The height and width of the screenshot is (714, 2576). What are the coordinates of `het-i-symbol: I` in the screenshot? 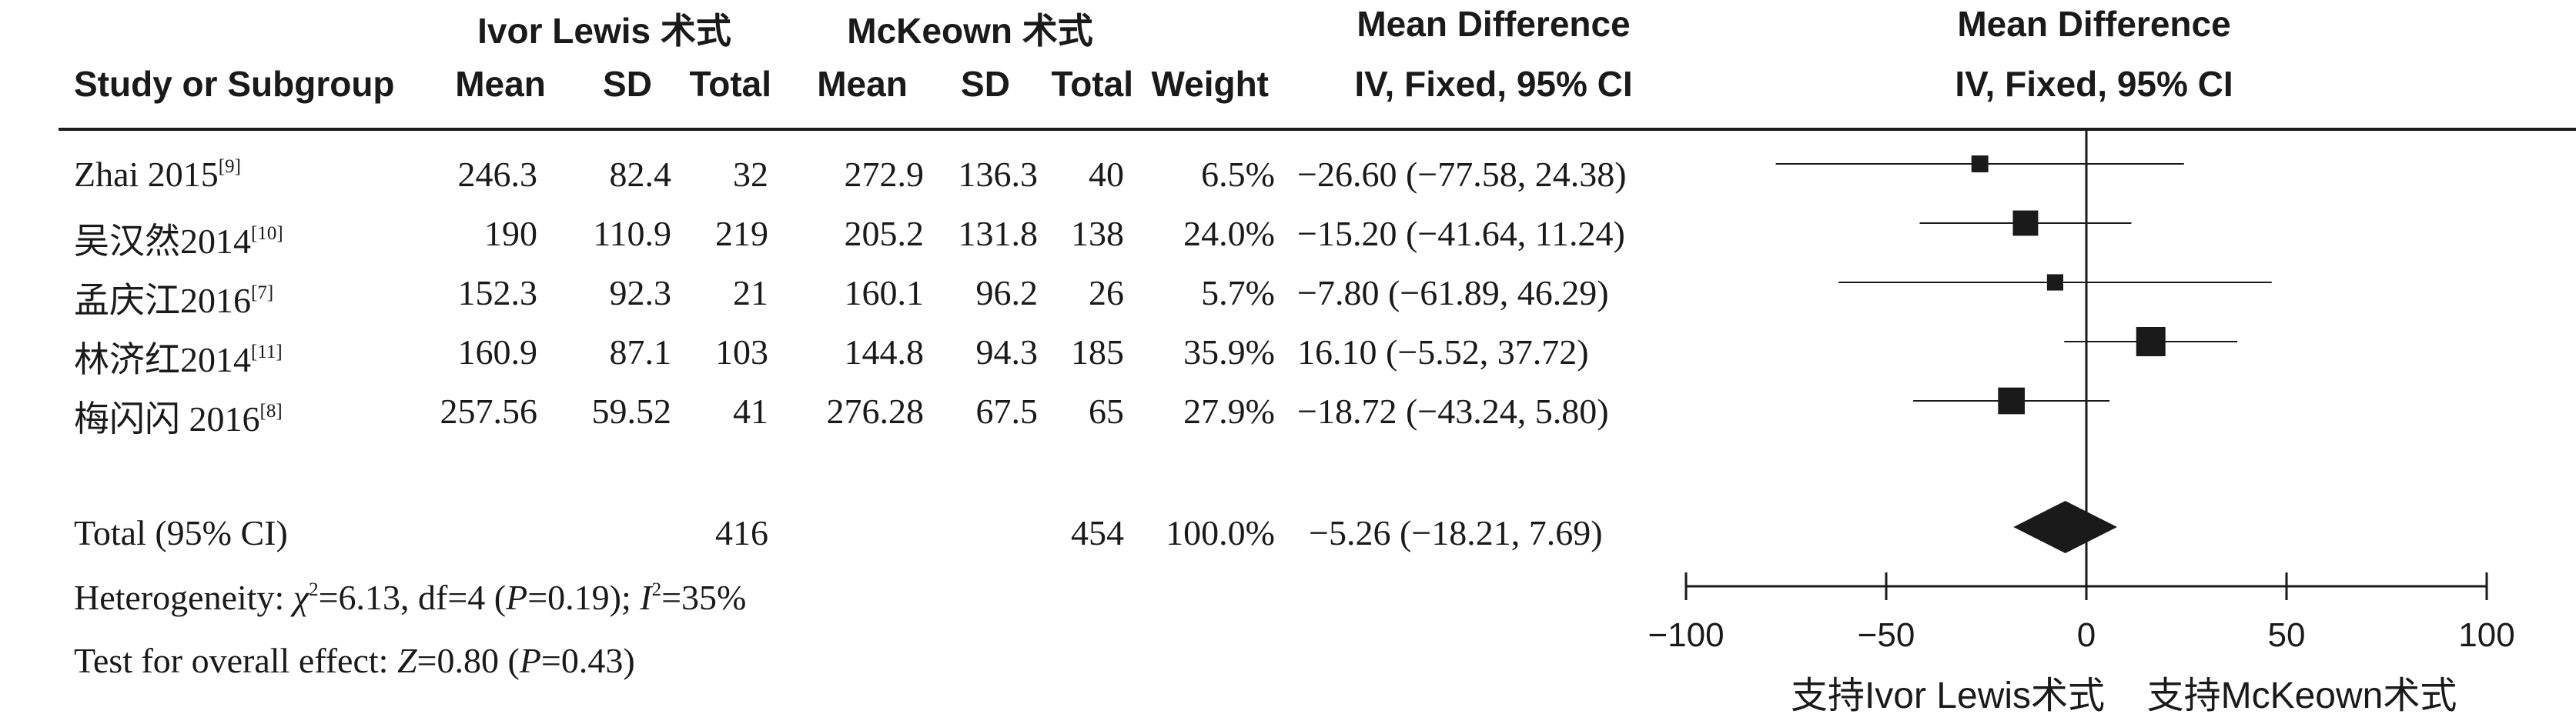 It's located at (646, 597).